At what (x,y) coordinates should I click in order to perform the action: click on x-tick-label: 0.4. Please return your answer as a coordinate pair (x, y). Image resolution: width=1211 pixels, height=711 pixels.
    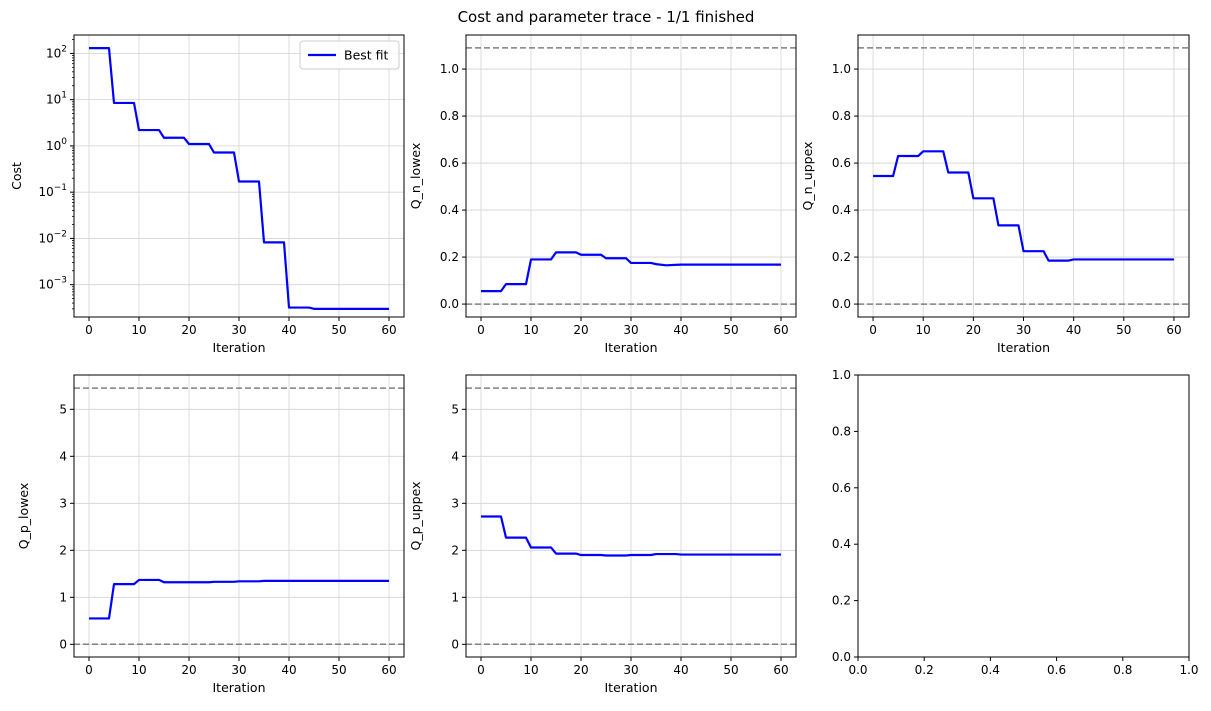
    Looking at the image, I should click on (990, 670).